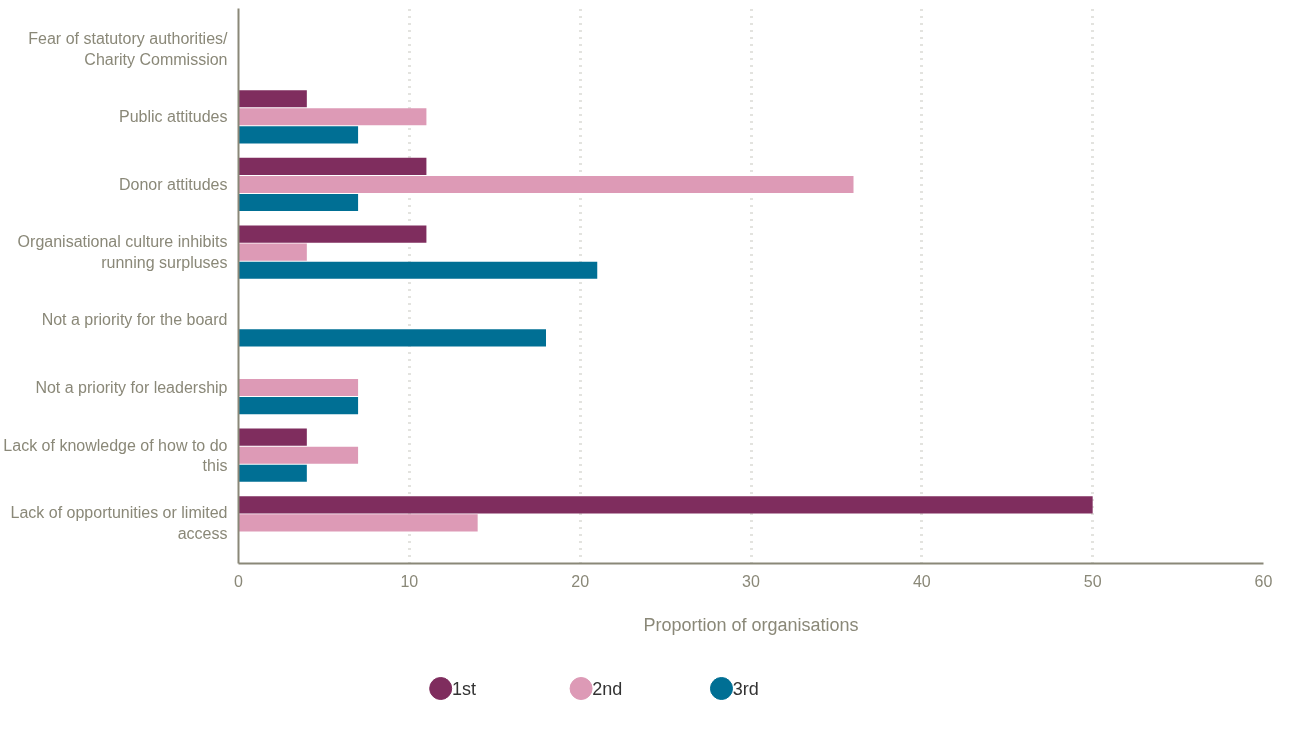 Image resolution: width=1299 pixels, height=745 pixels. What do you see at coordinates (409, 581) in the screenshot?
I see `x-tick-label: 10` at bounding box center [409, 581].